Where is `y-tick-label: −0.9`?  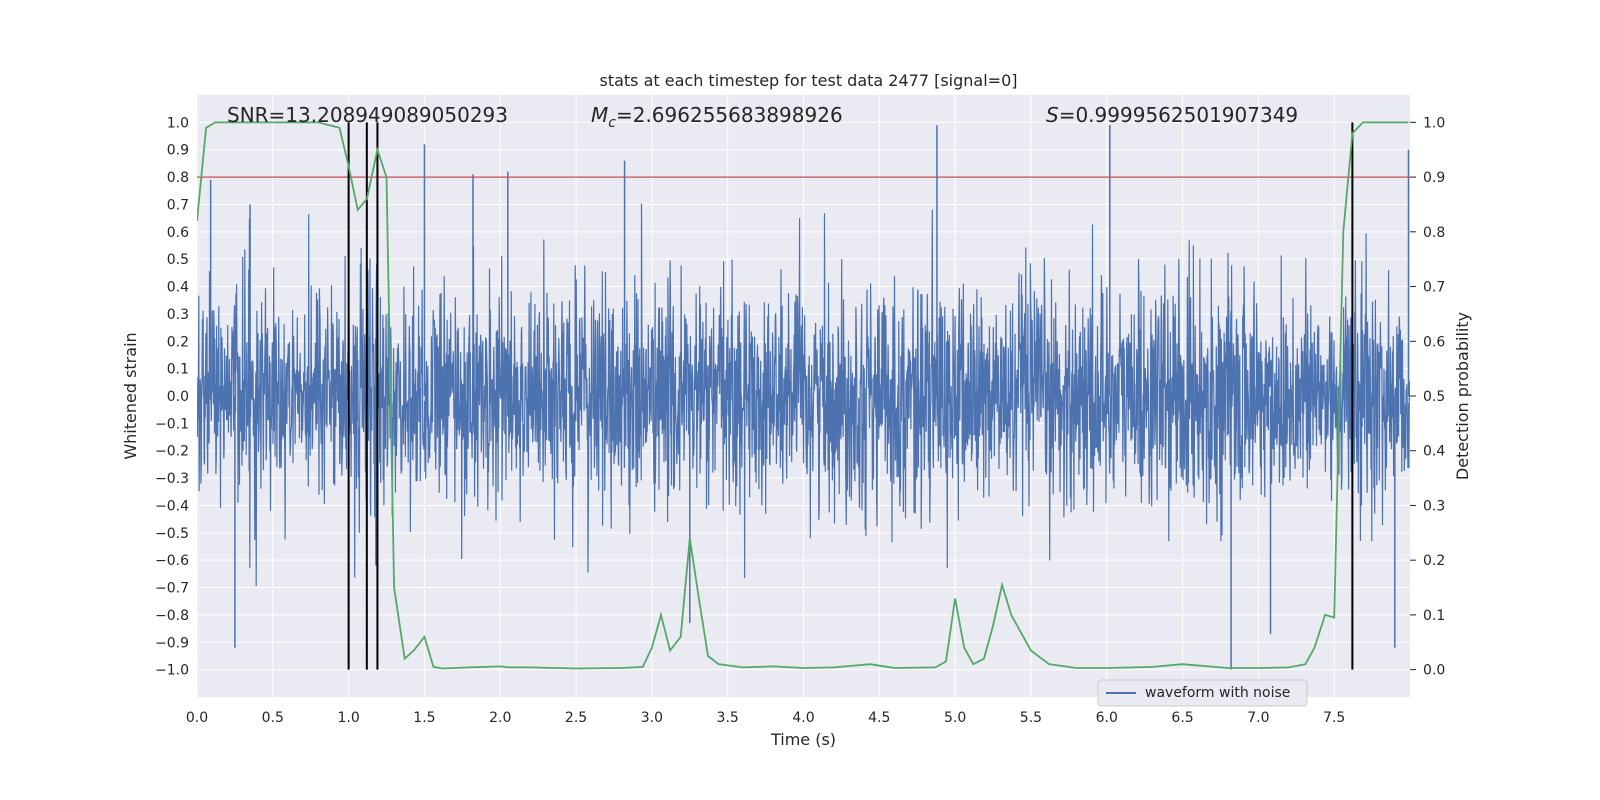
y-tick-label: −0.9 is located at coordinates (172, 643).